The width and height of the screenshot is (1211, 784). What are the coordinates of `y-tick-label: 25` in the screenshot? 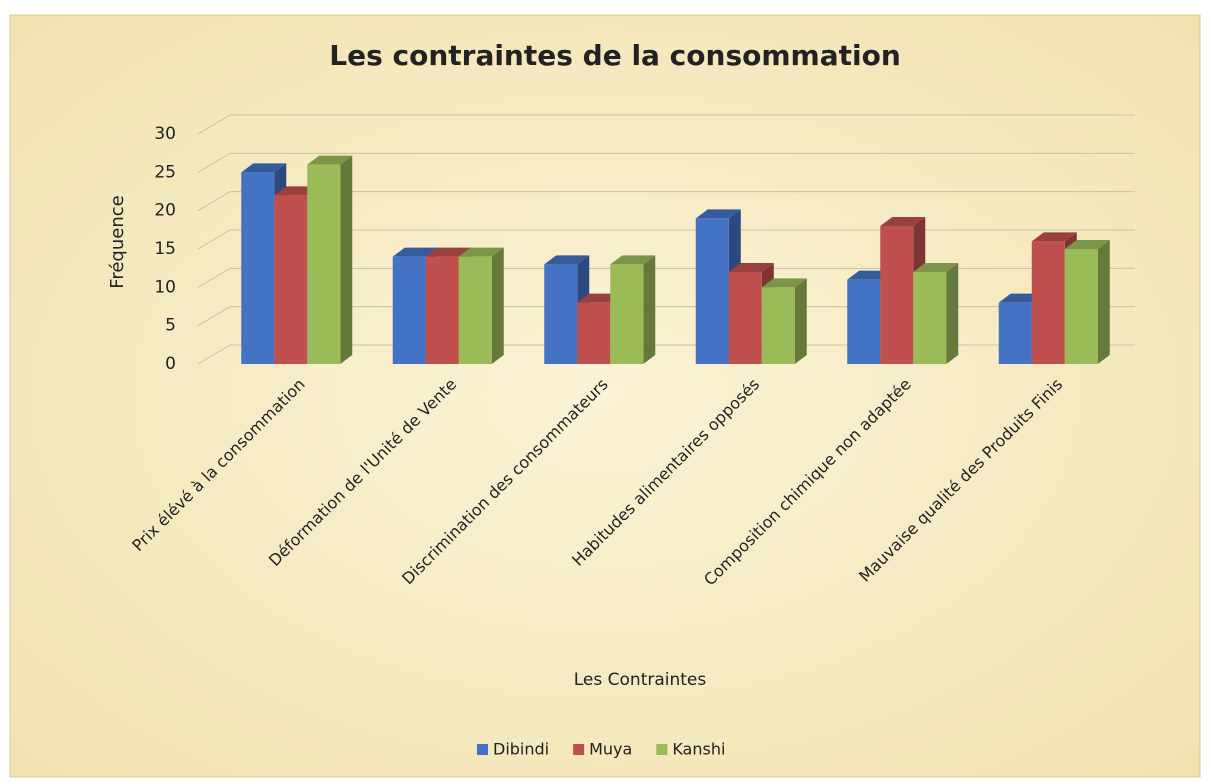 It's located at (165, 172).